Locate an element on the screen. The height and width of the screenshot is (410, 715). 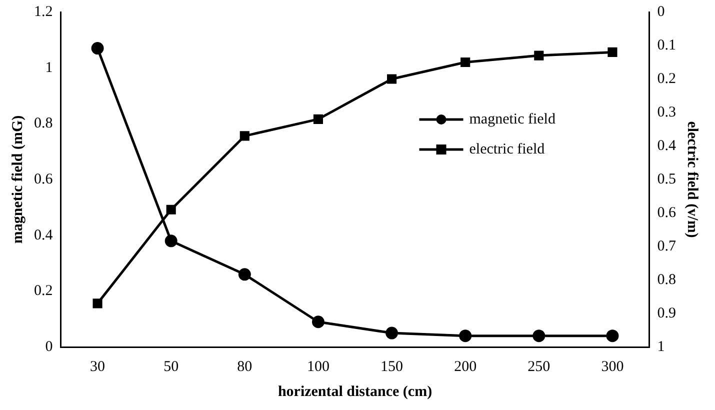
x-tick-label: 80 is located at coordinates (244, 366).